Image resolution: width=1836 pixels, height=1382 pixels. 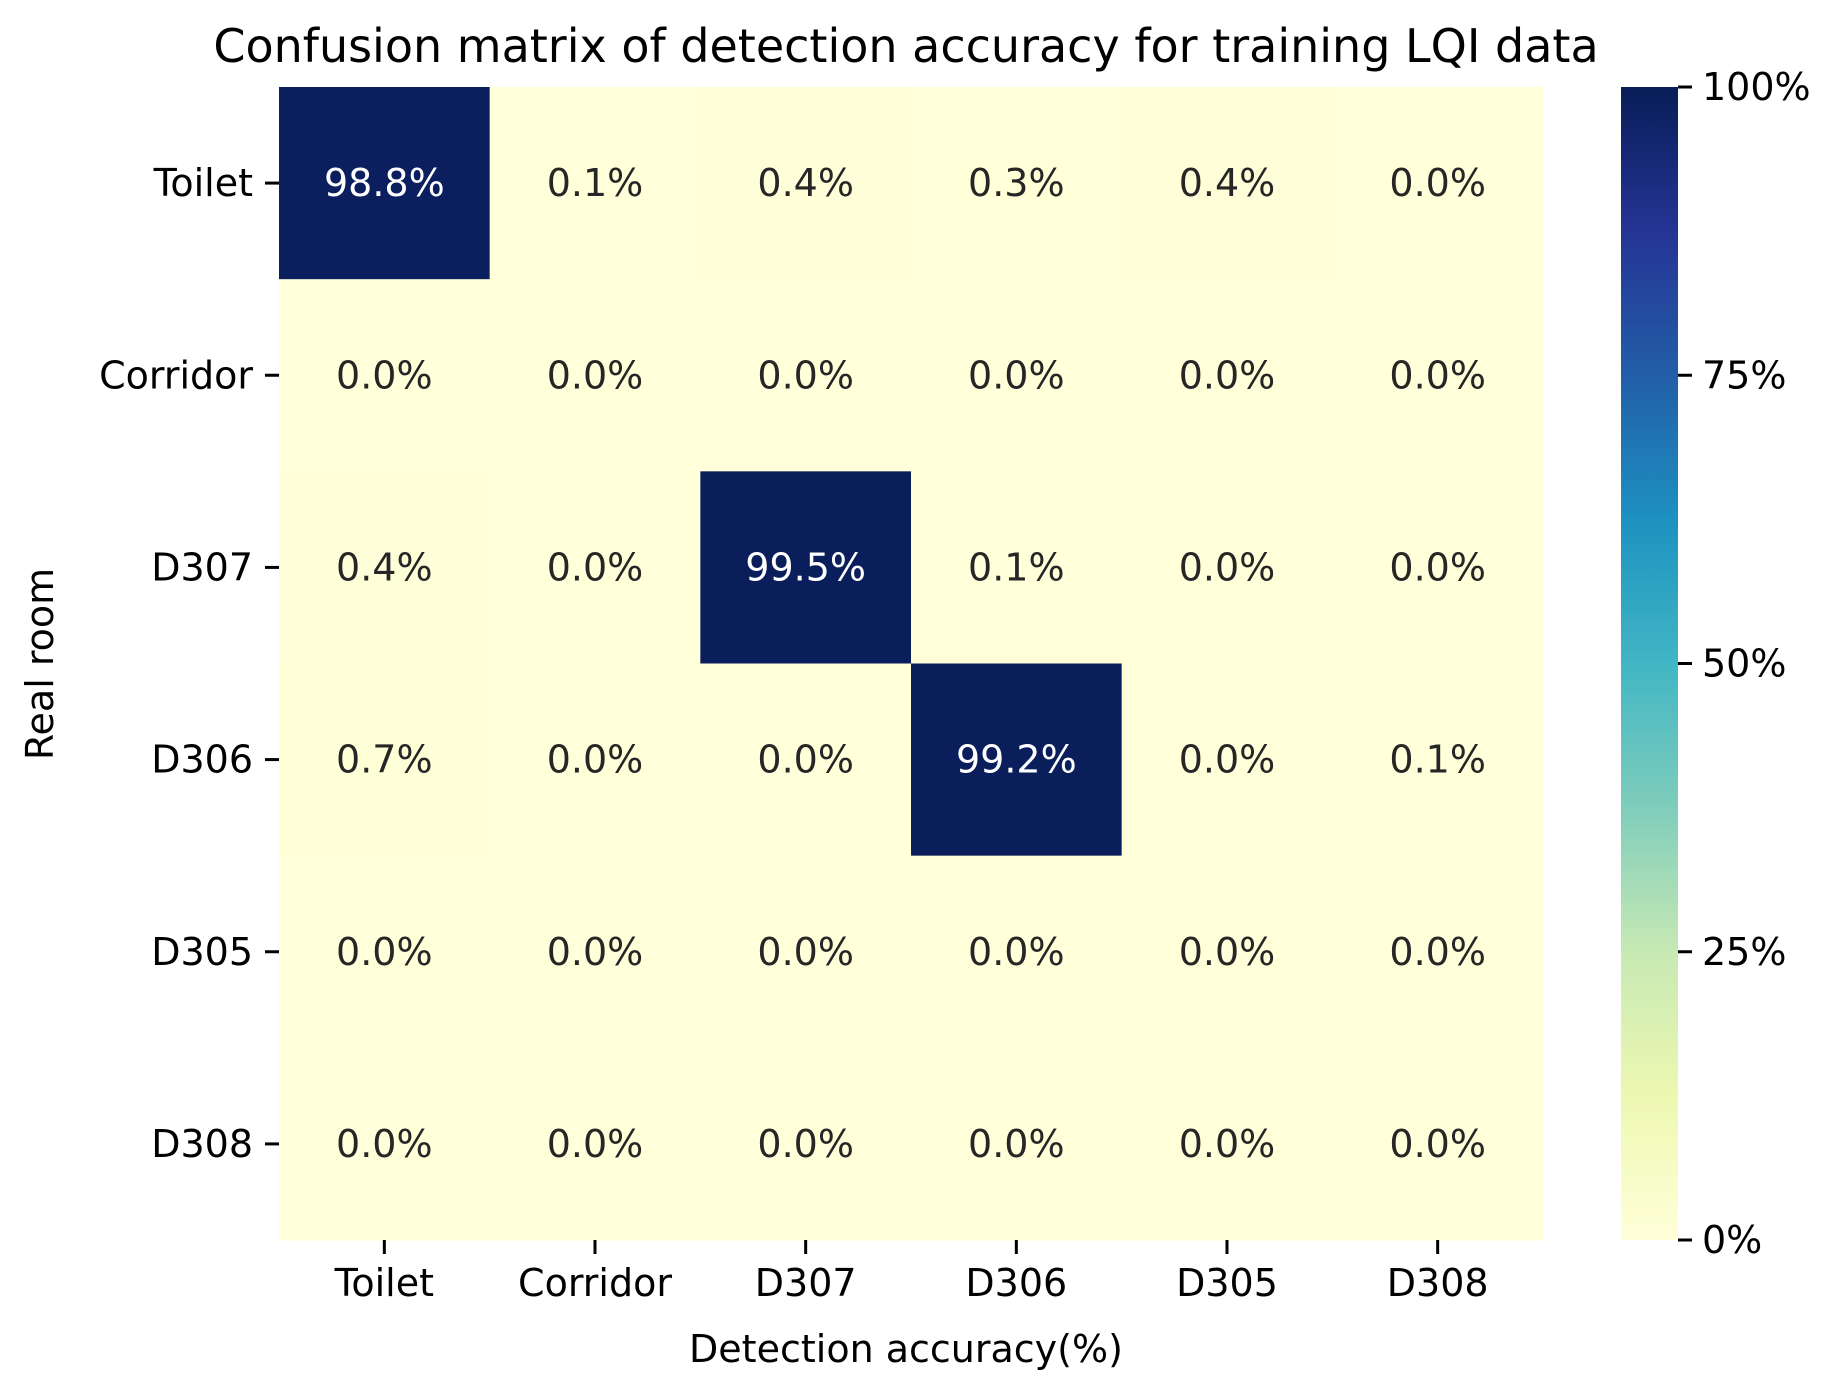 I want to click on cell-value-label-4-3: 0.0%, so click(x=1016, y=952).